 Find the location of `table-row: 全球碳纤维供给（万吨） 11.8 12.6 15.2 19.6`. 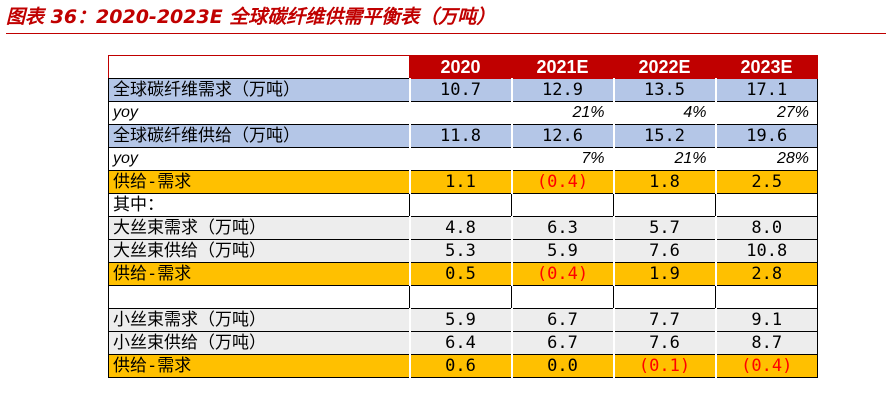

table-row: 全球碳纤维供给（万吨） 11.8 12.6 15.2 19.6 is located at coordinates (463, 136).